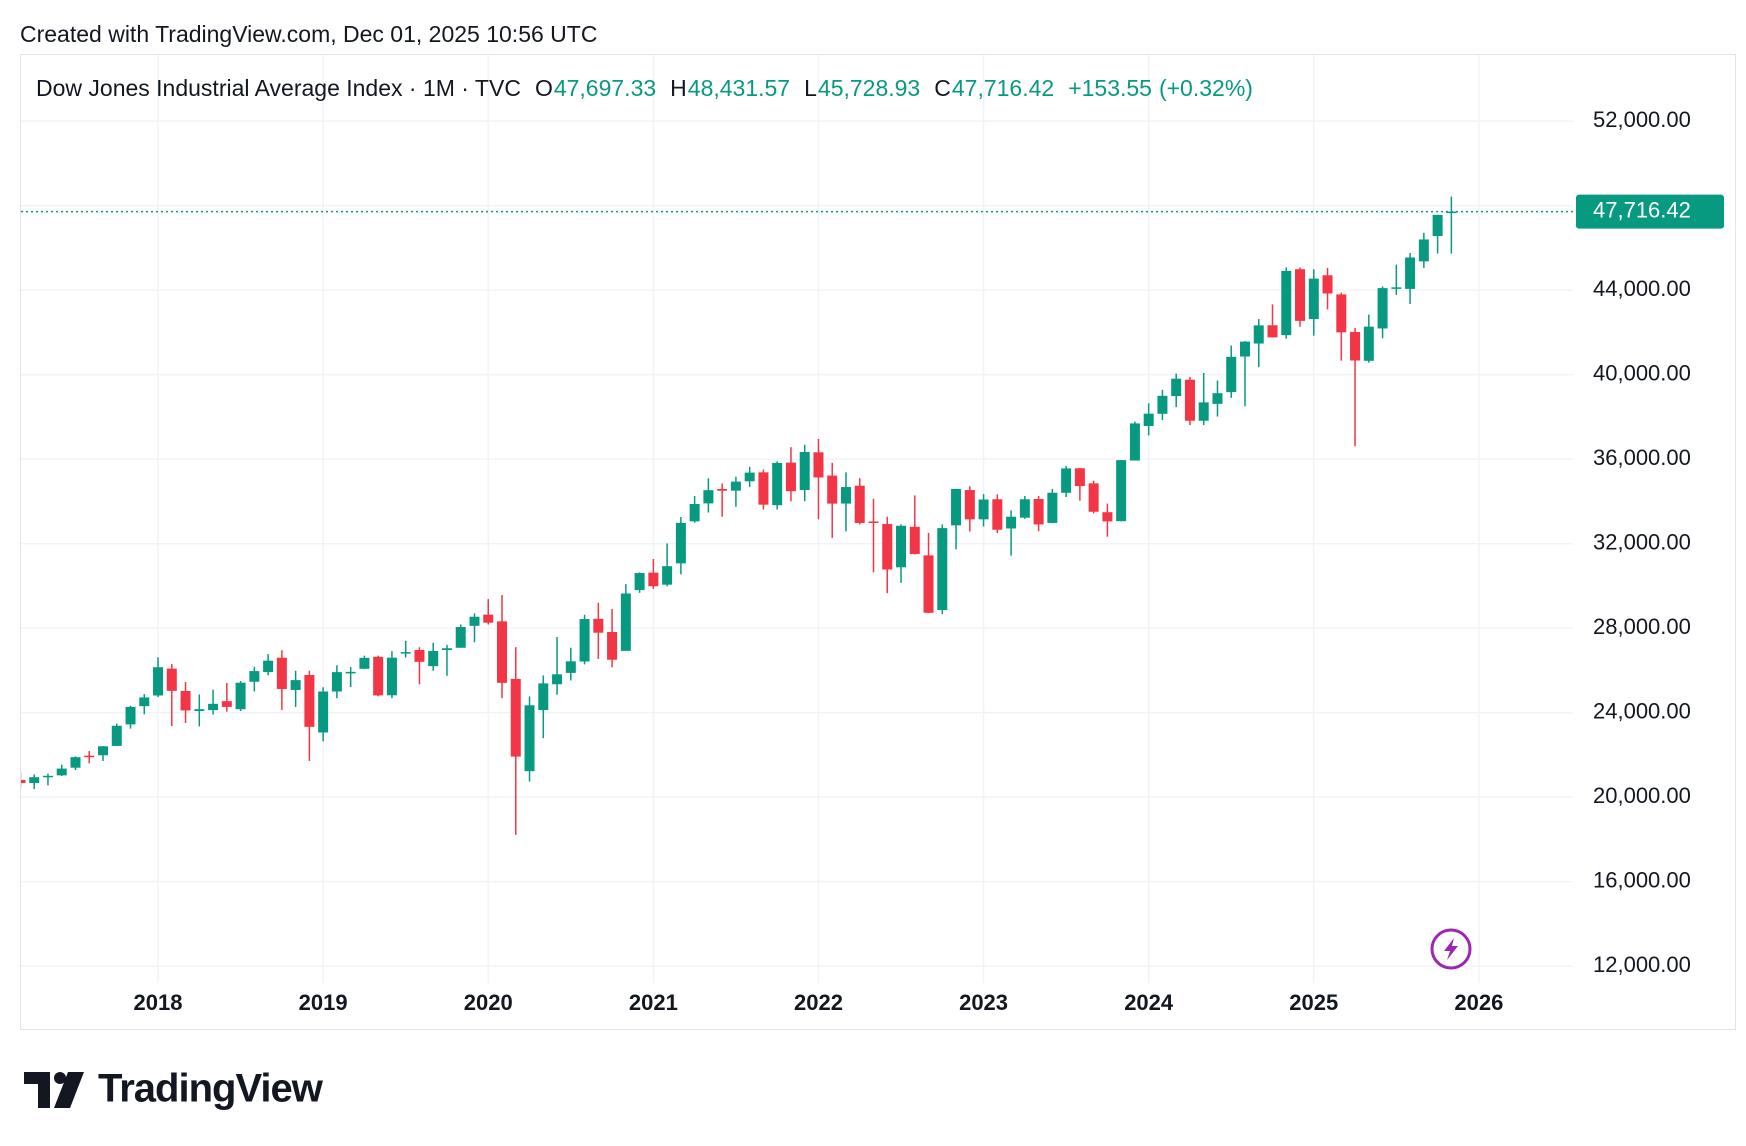  What do you see at coordinates (1313, 1002) in the screenshot?
I see `x-tick-label: 2025` at bounding box center [1313, 1002].